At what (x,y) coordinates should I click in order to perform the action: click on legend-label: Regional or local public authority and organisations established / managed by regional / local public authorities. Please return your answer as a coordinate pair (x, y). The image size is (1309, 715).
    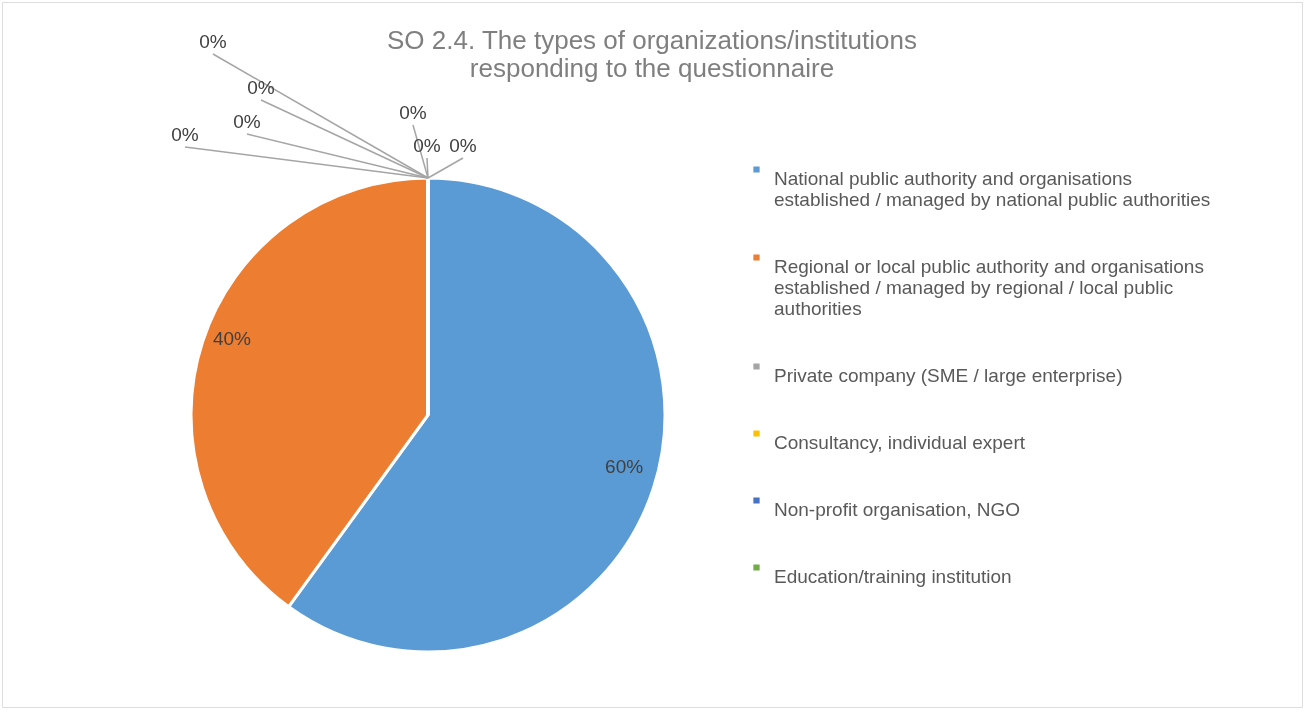
    Looking at the image, I should click on (989, 287).